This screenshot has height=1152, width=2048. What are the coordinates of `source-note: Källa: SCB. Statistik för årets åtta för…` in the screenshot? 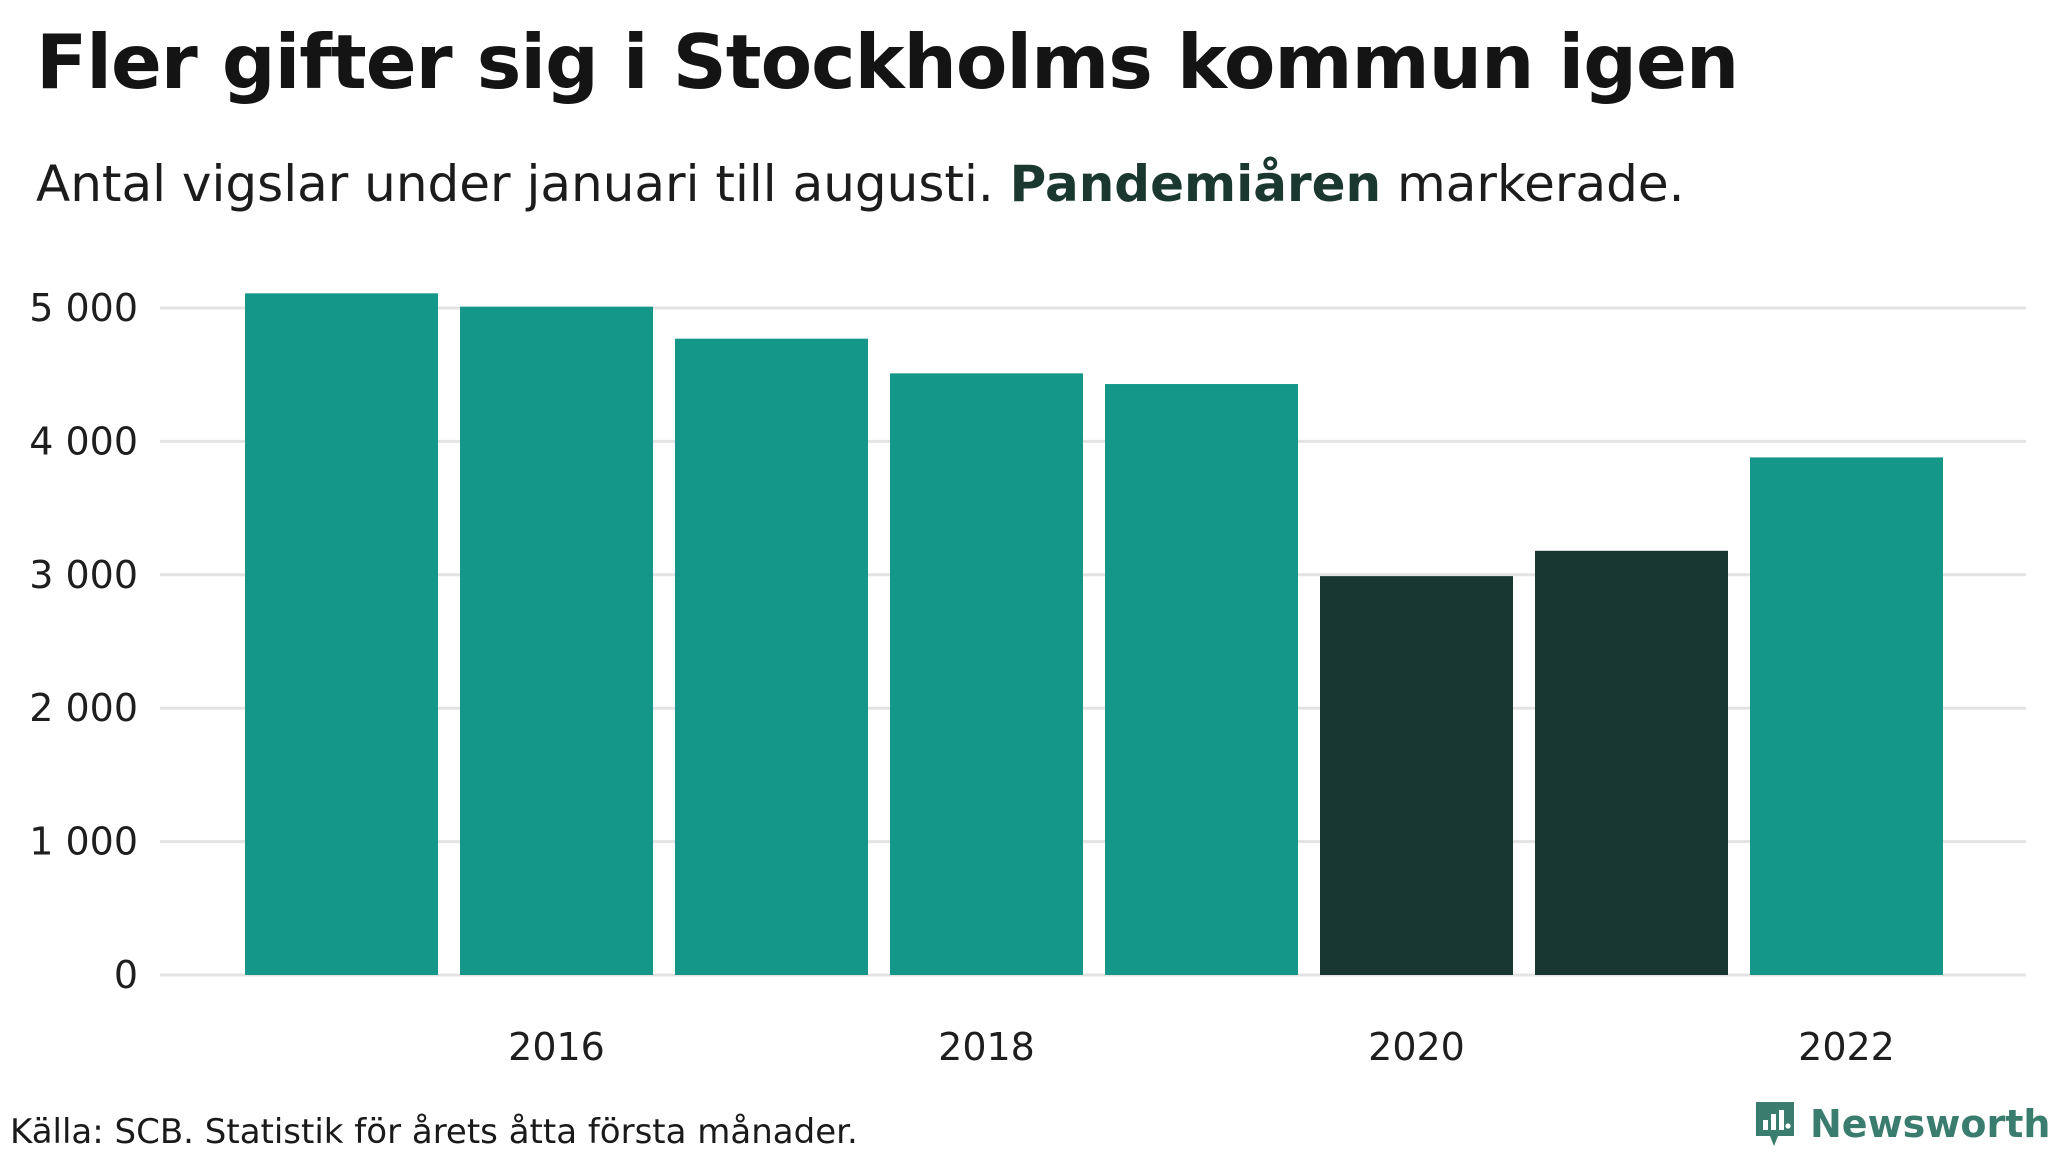 It's located at (434, 1132).